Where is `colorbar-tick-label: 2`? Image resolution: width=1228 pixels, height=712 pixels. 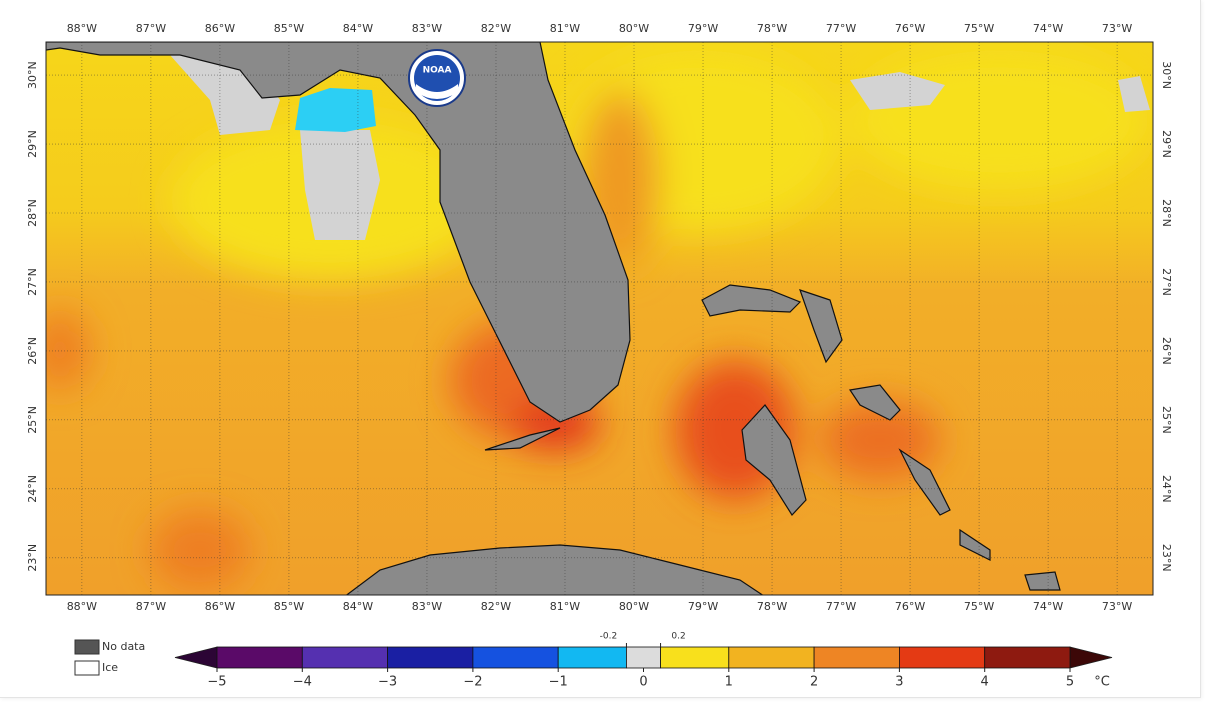 colorbar-tick-label: 2 is located at coordinates (814, 682).